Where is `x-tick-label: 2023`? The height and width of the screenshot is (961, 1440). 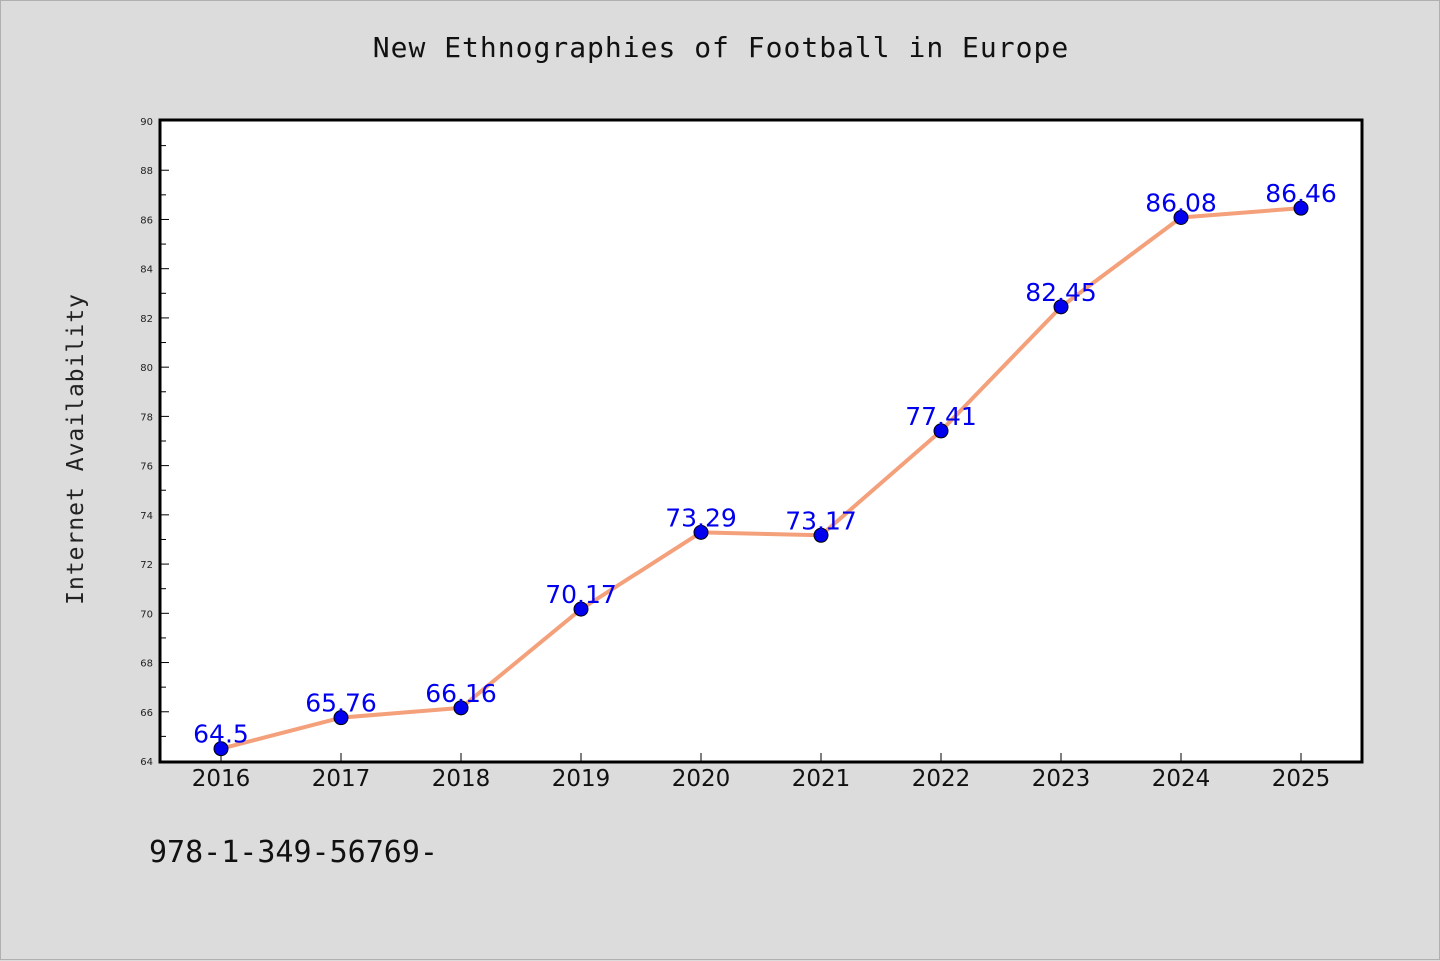
x-tick-label: 2023 is located at coordinates (1061, 779).